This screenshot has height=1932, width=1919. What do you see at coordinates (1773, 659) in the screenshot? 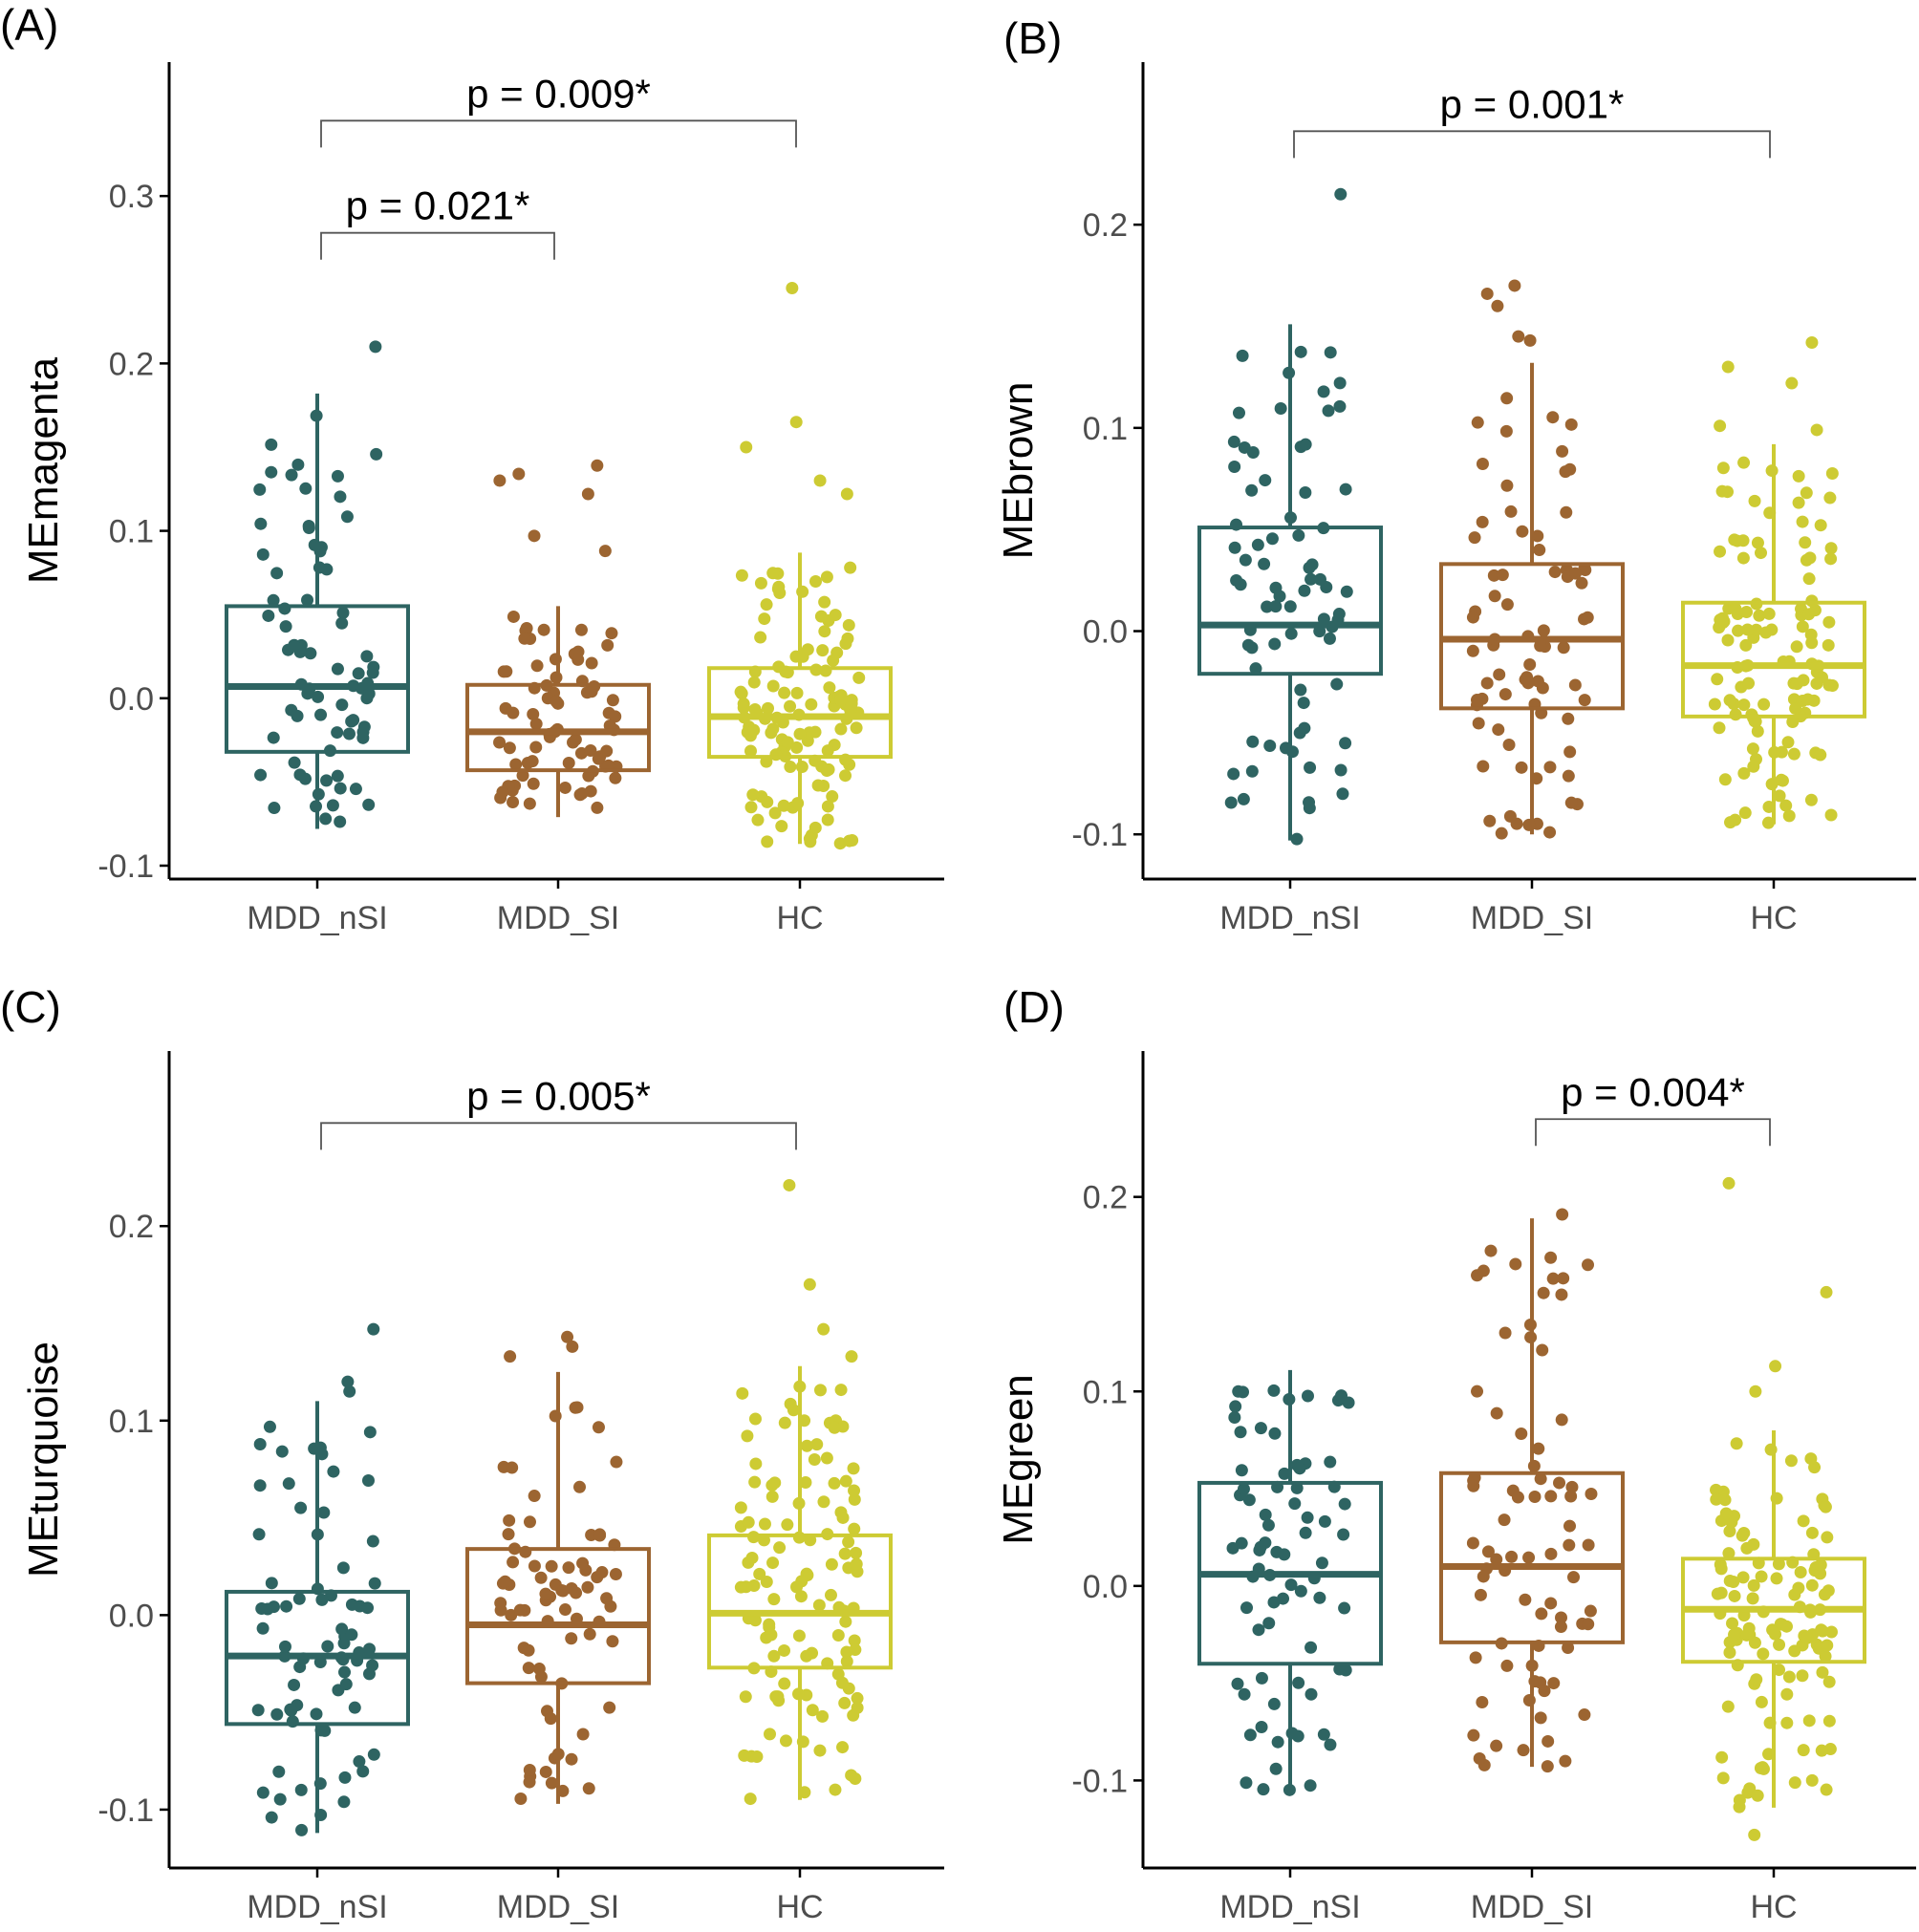
I see `iqr-box` at bounding box center [1773, 659].